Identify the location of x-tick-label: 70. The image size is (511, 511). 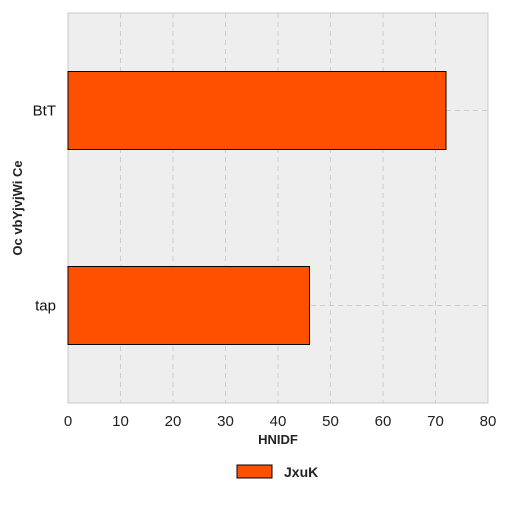
(435, 421).